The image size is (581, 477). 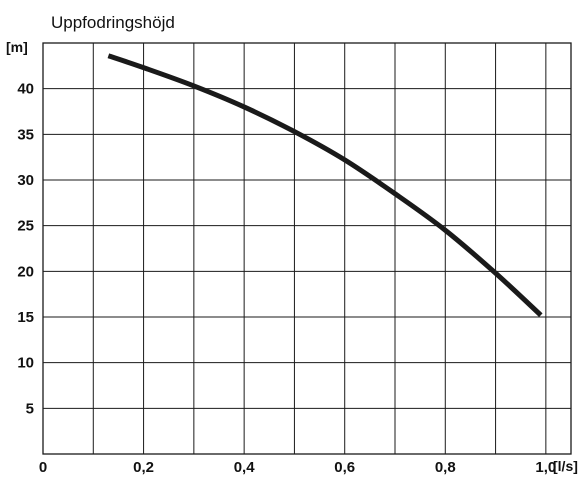 I want to click on y-tick-label: 35, so click(x=25, y=134).